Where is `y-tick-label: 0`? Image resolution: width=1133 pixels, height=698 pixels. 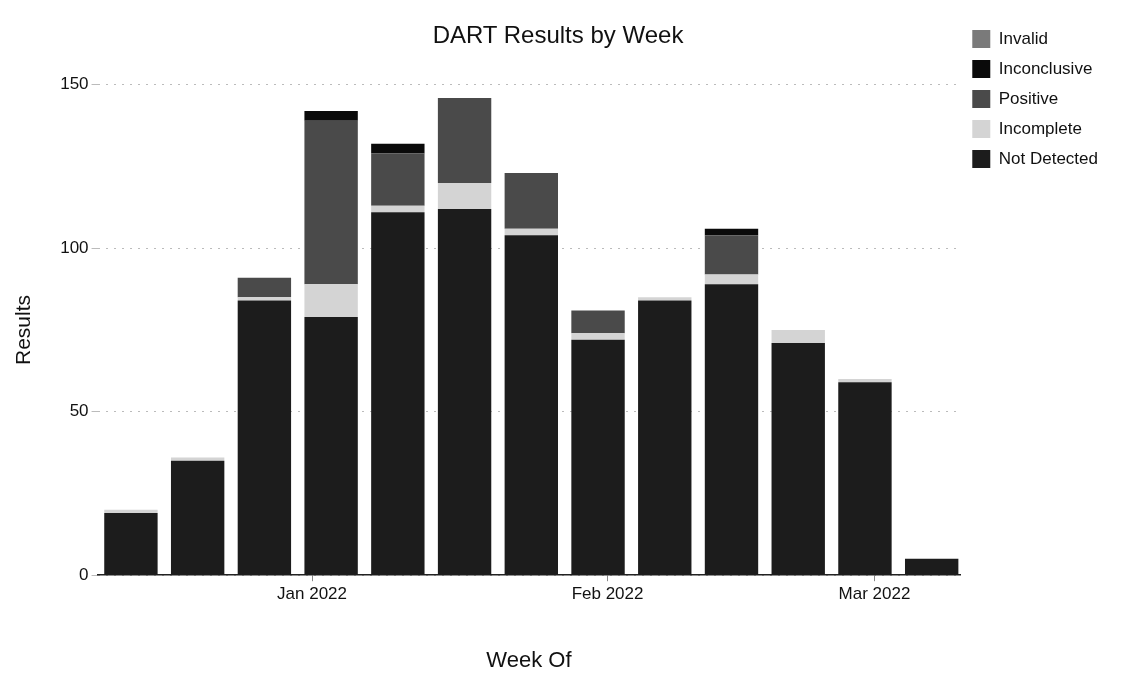 y-tick-label: 0 is located at coordinates (84, 574).